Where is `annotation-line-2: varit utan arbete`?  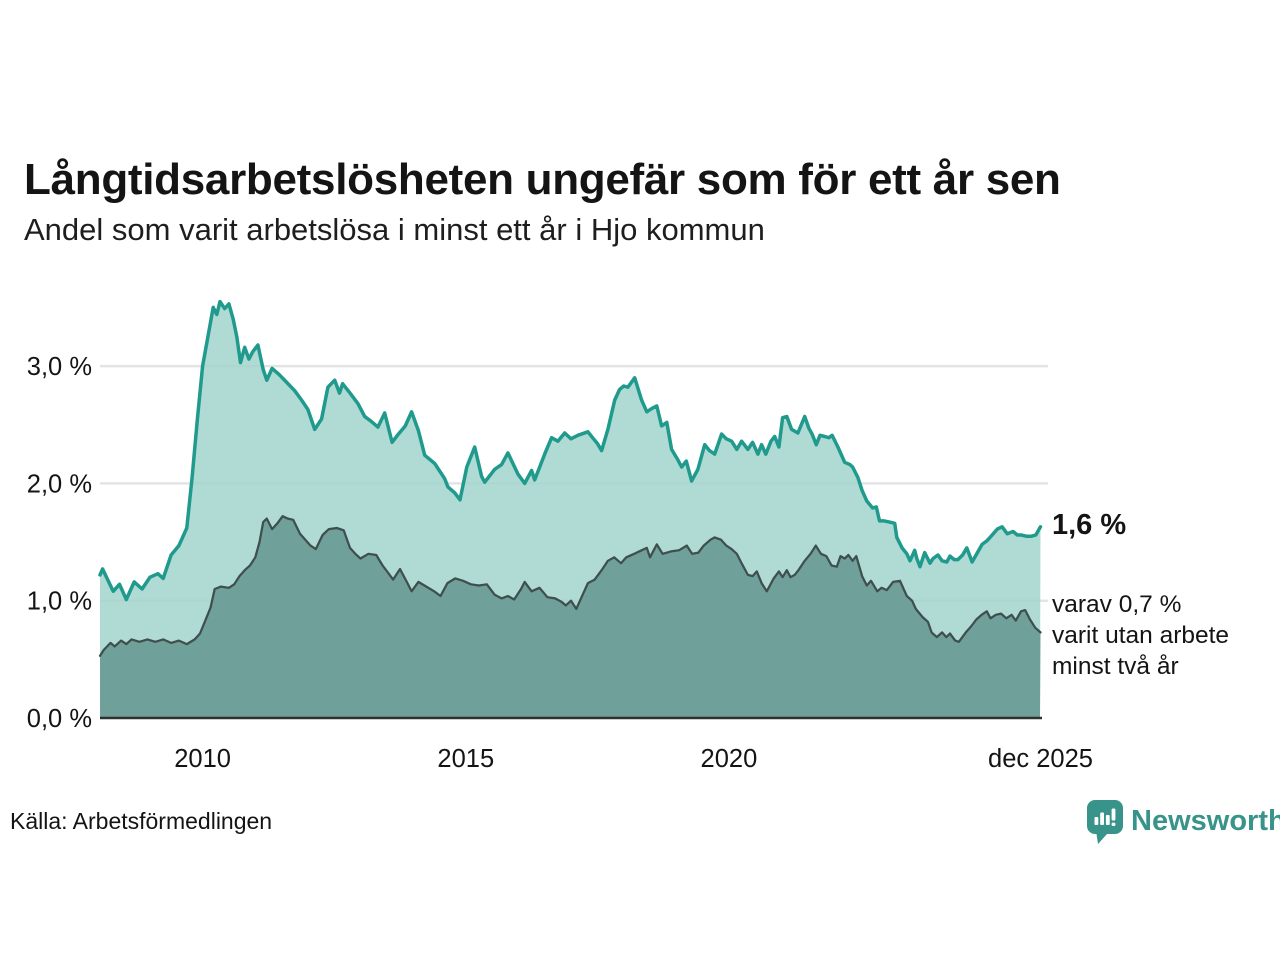
annotation-line-2: varit utan arbete is located at coordinates (1141, 635).